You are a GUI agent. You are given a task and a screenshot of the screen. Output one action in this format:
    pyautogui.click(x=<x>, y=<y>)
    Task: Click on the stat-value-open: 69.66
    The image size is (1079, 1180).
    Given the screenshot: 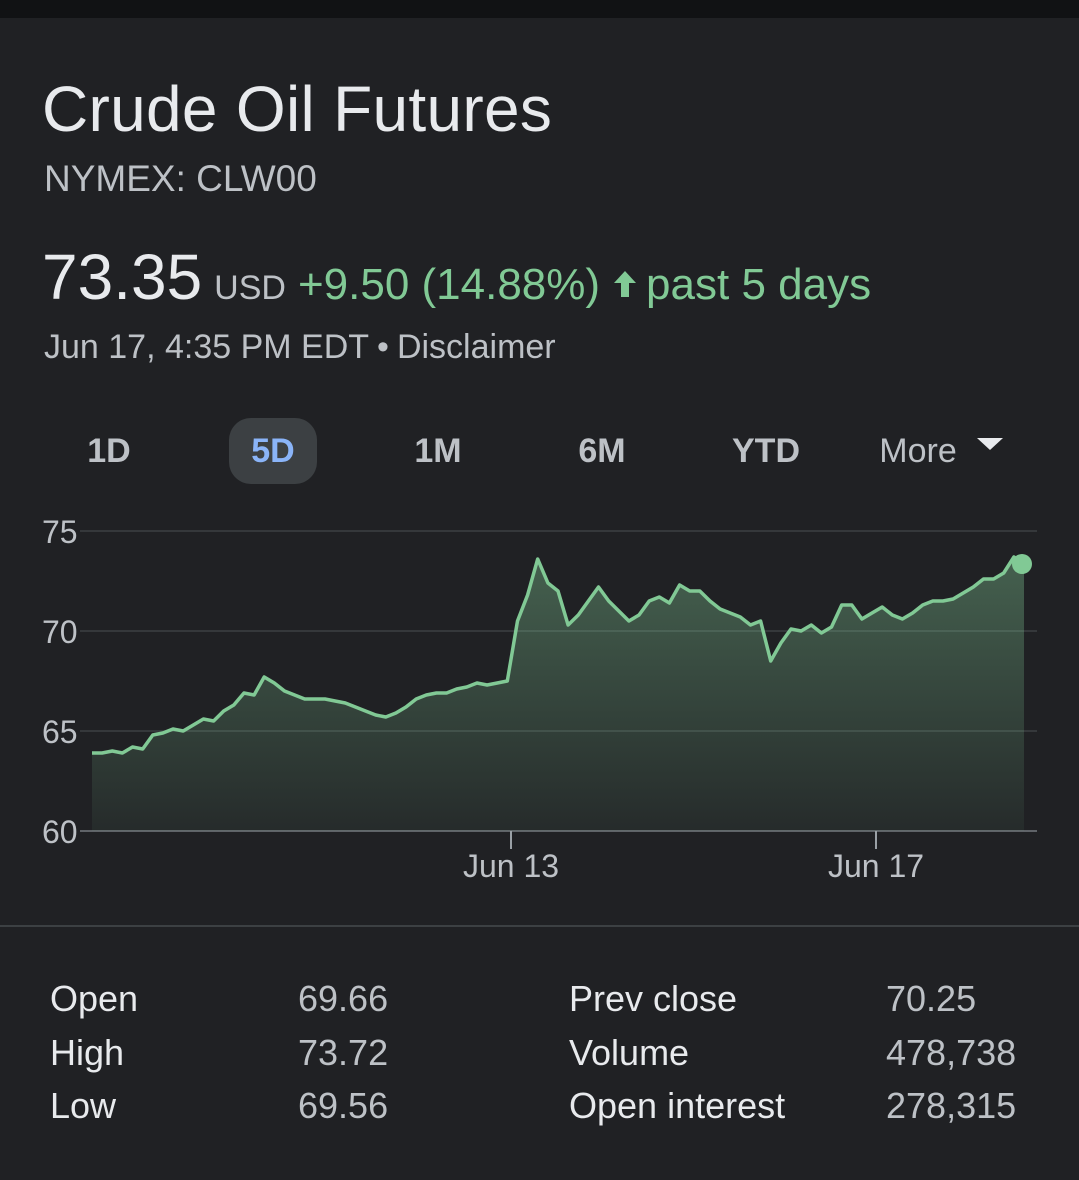 What is the action you would take?
    pyautogui.click(x=343, y=998)
    